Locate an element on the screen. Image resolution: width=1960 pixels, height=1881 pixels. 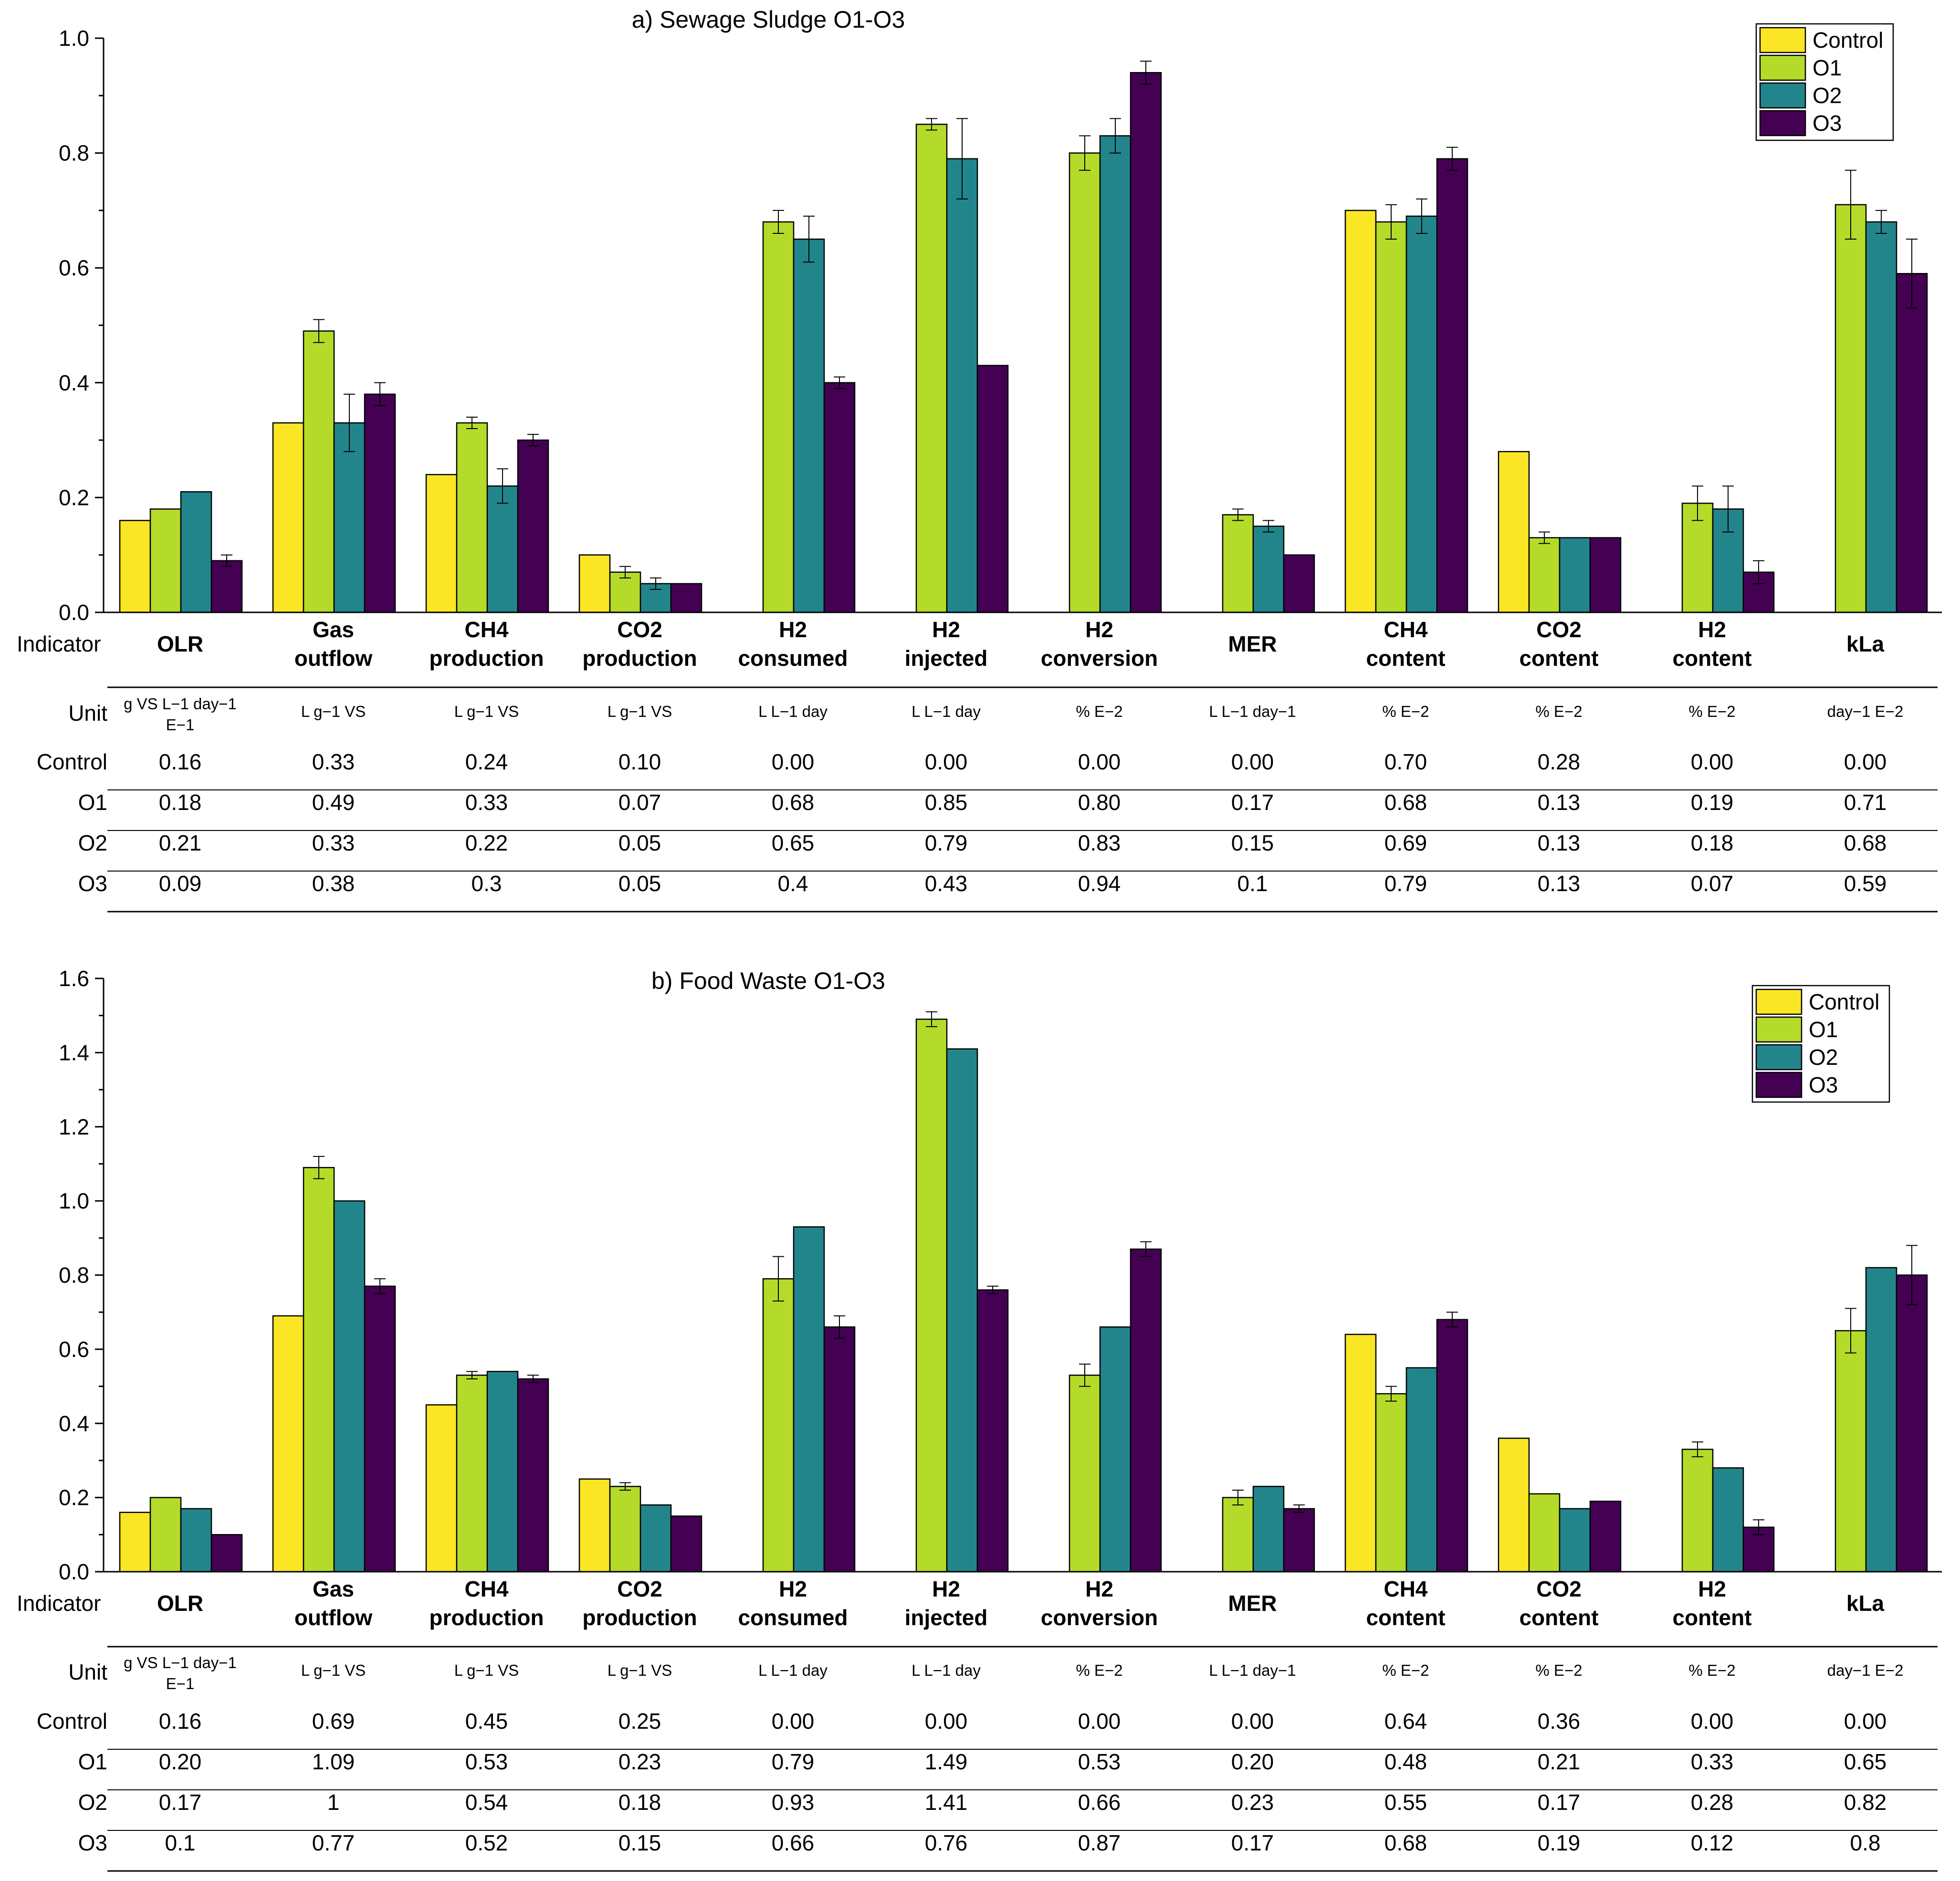
unit-label: g VS L−1 day−1 is located at coordinates (180, 704).